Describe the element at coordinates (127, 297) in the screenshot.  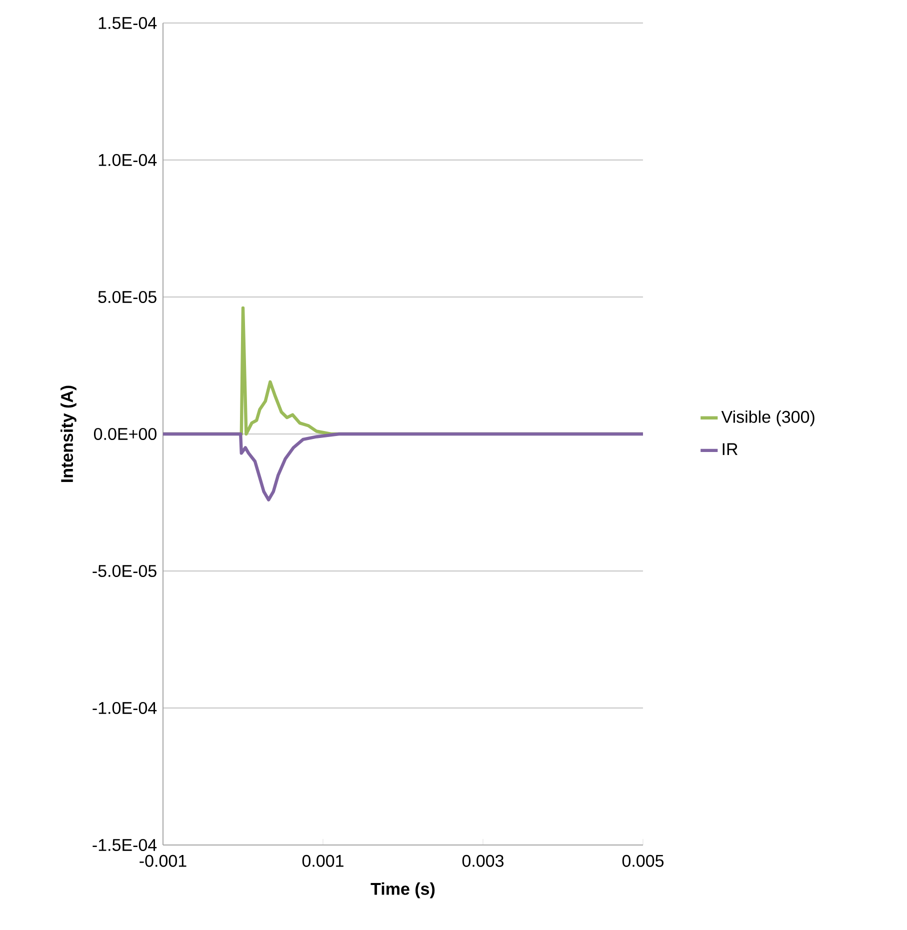
I see `y-tick-label: 5.0E-05` at that location.